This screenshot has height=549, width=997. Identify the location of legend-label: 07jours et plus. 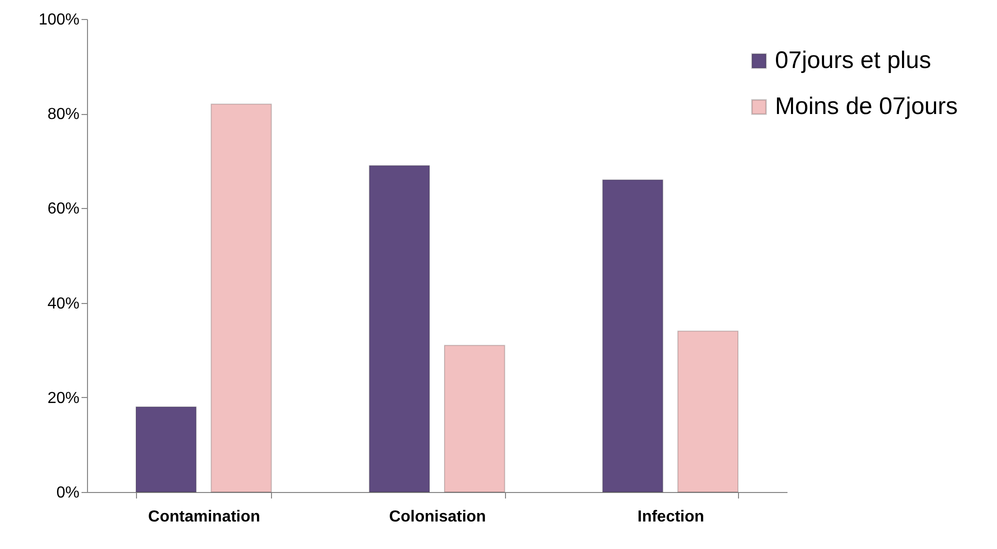
(853, 60).